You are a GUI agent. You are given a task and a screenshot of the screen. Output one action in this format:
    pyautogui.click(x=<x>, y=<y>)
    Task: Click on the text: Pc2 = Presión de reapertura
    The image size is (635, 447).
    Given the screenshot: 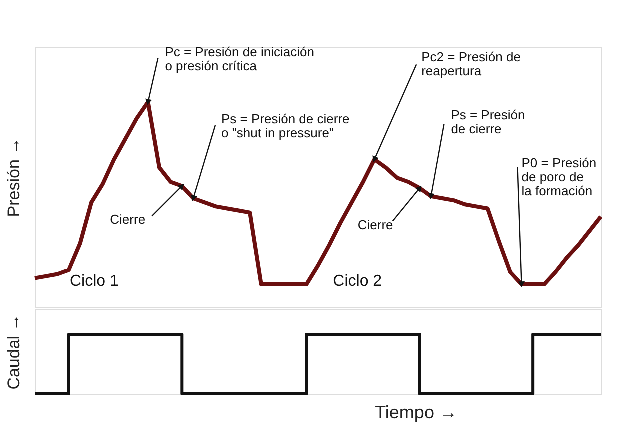 What is the action you would take?
    pyautogui.click(x=471, y=64)
    